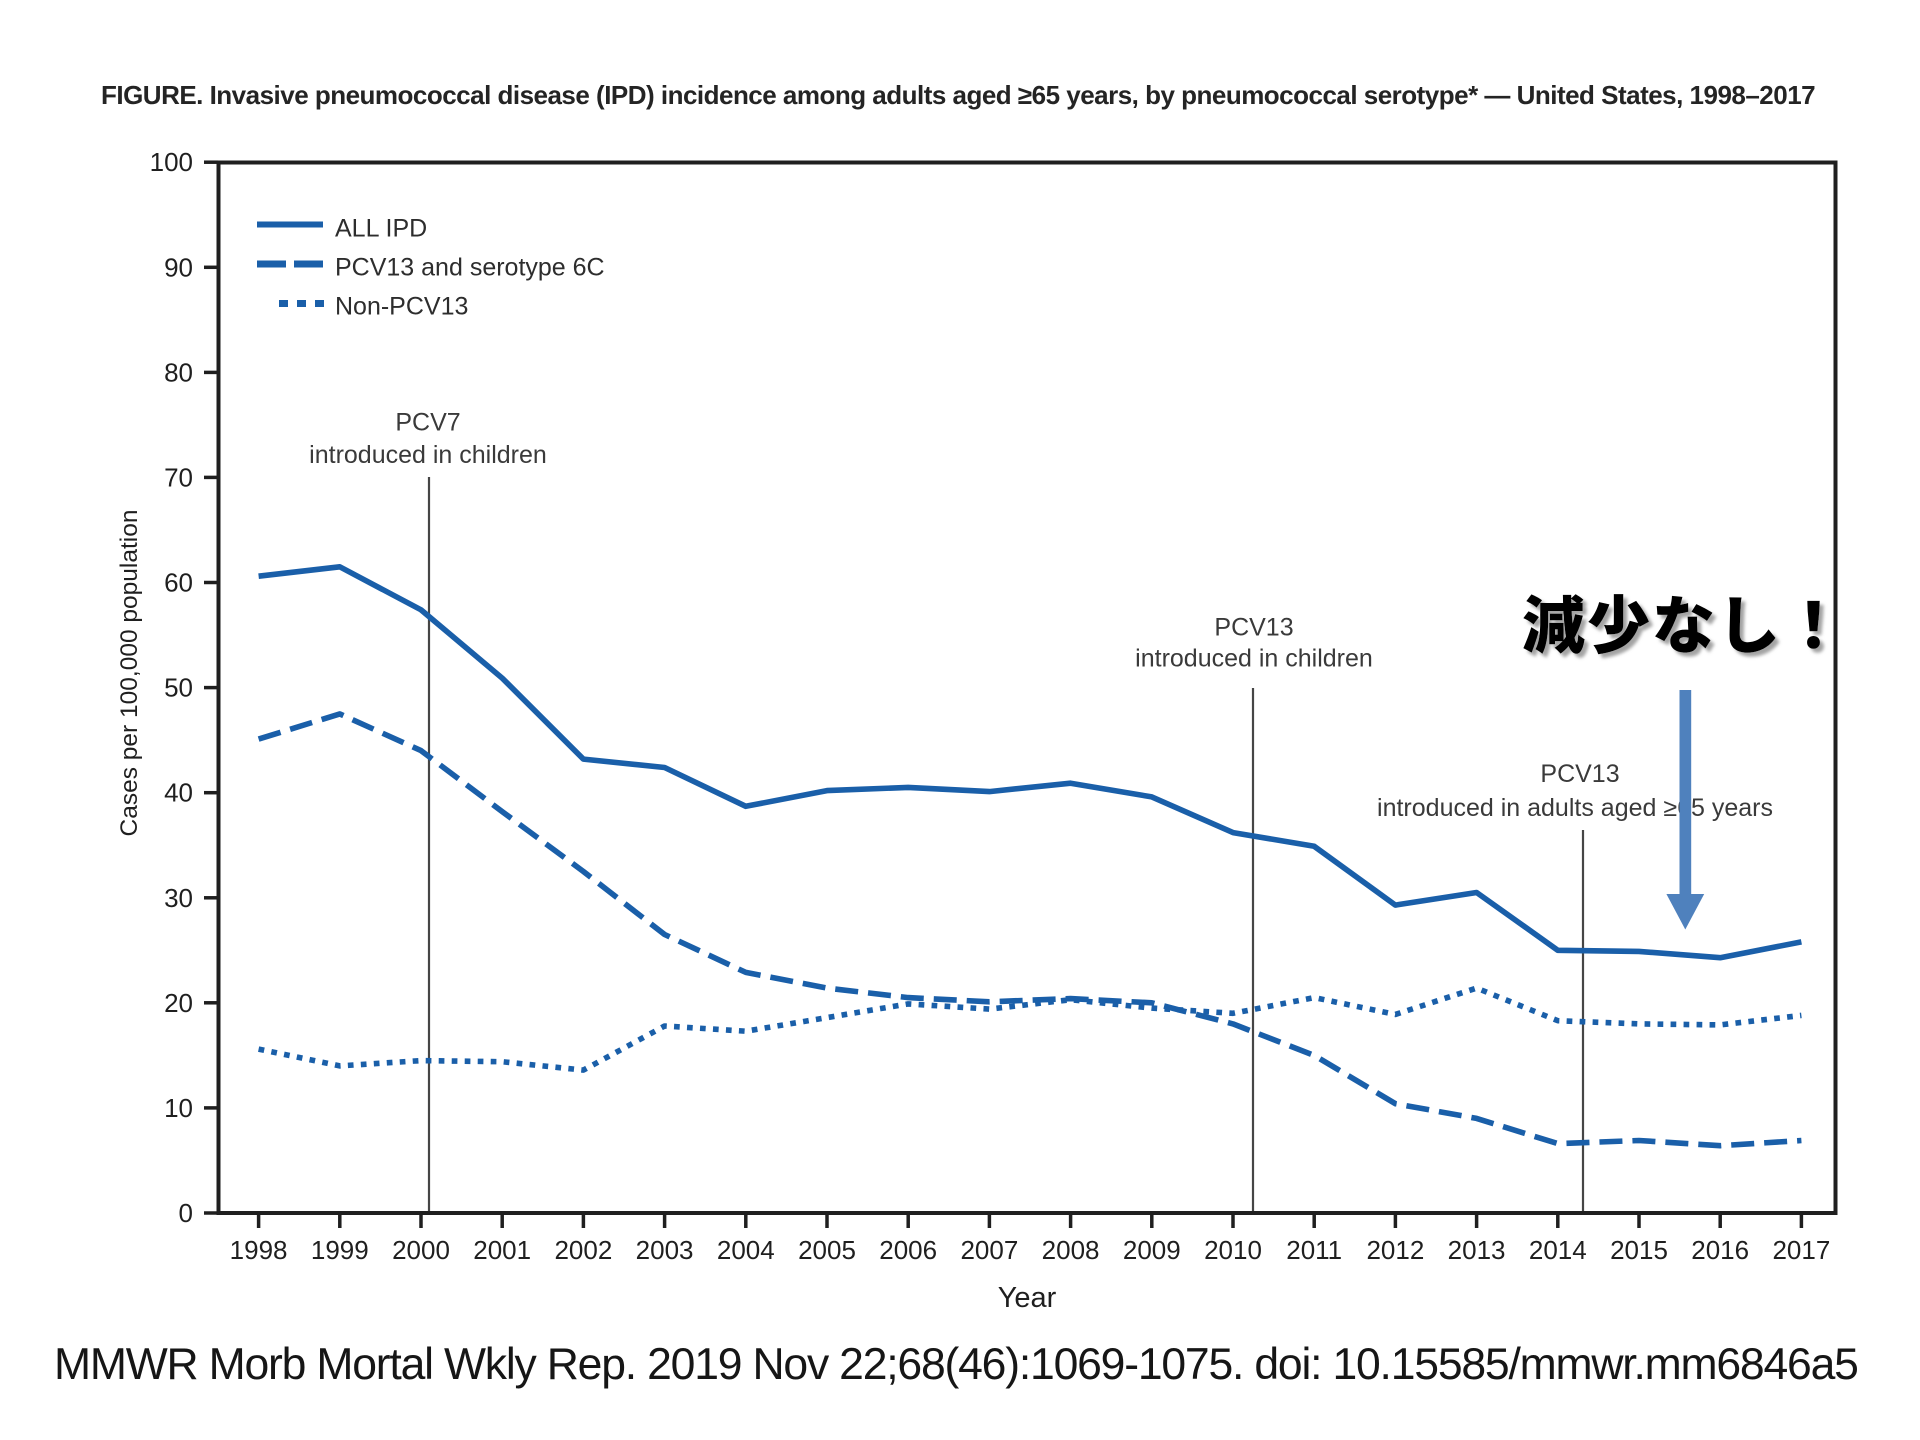 The width and height of the screenshot is (1920, 1440). Describe the element at coordinates (178, 898) in the screenshot. I see `svg-text: 30` at that location.